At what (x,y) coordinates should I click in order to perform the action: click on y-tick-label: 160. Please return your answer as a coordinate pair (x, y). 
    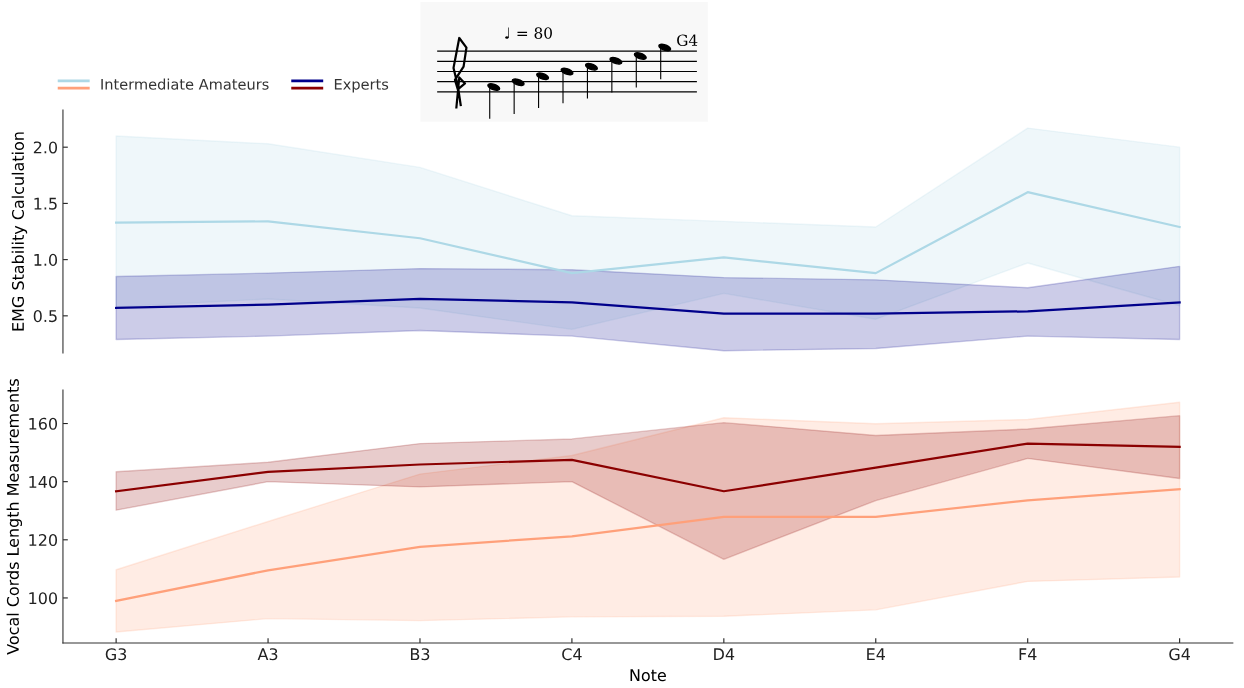
    Looking at the image, I should click on (43, 423).